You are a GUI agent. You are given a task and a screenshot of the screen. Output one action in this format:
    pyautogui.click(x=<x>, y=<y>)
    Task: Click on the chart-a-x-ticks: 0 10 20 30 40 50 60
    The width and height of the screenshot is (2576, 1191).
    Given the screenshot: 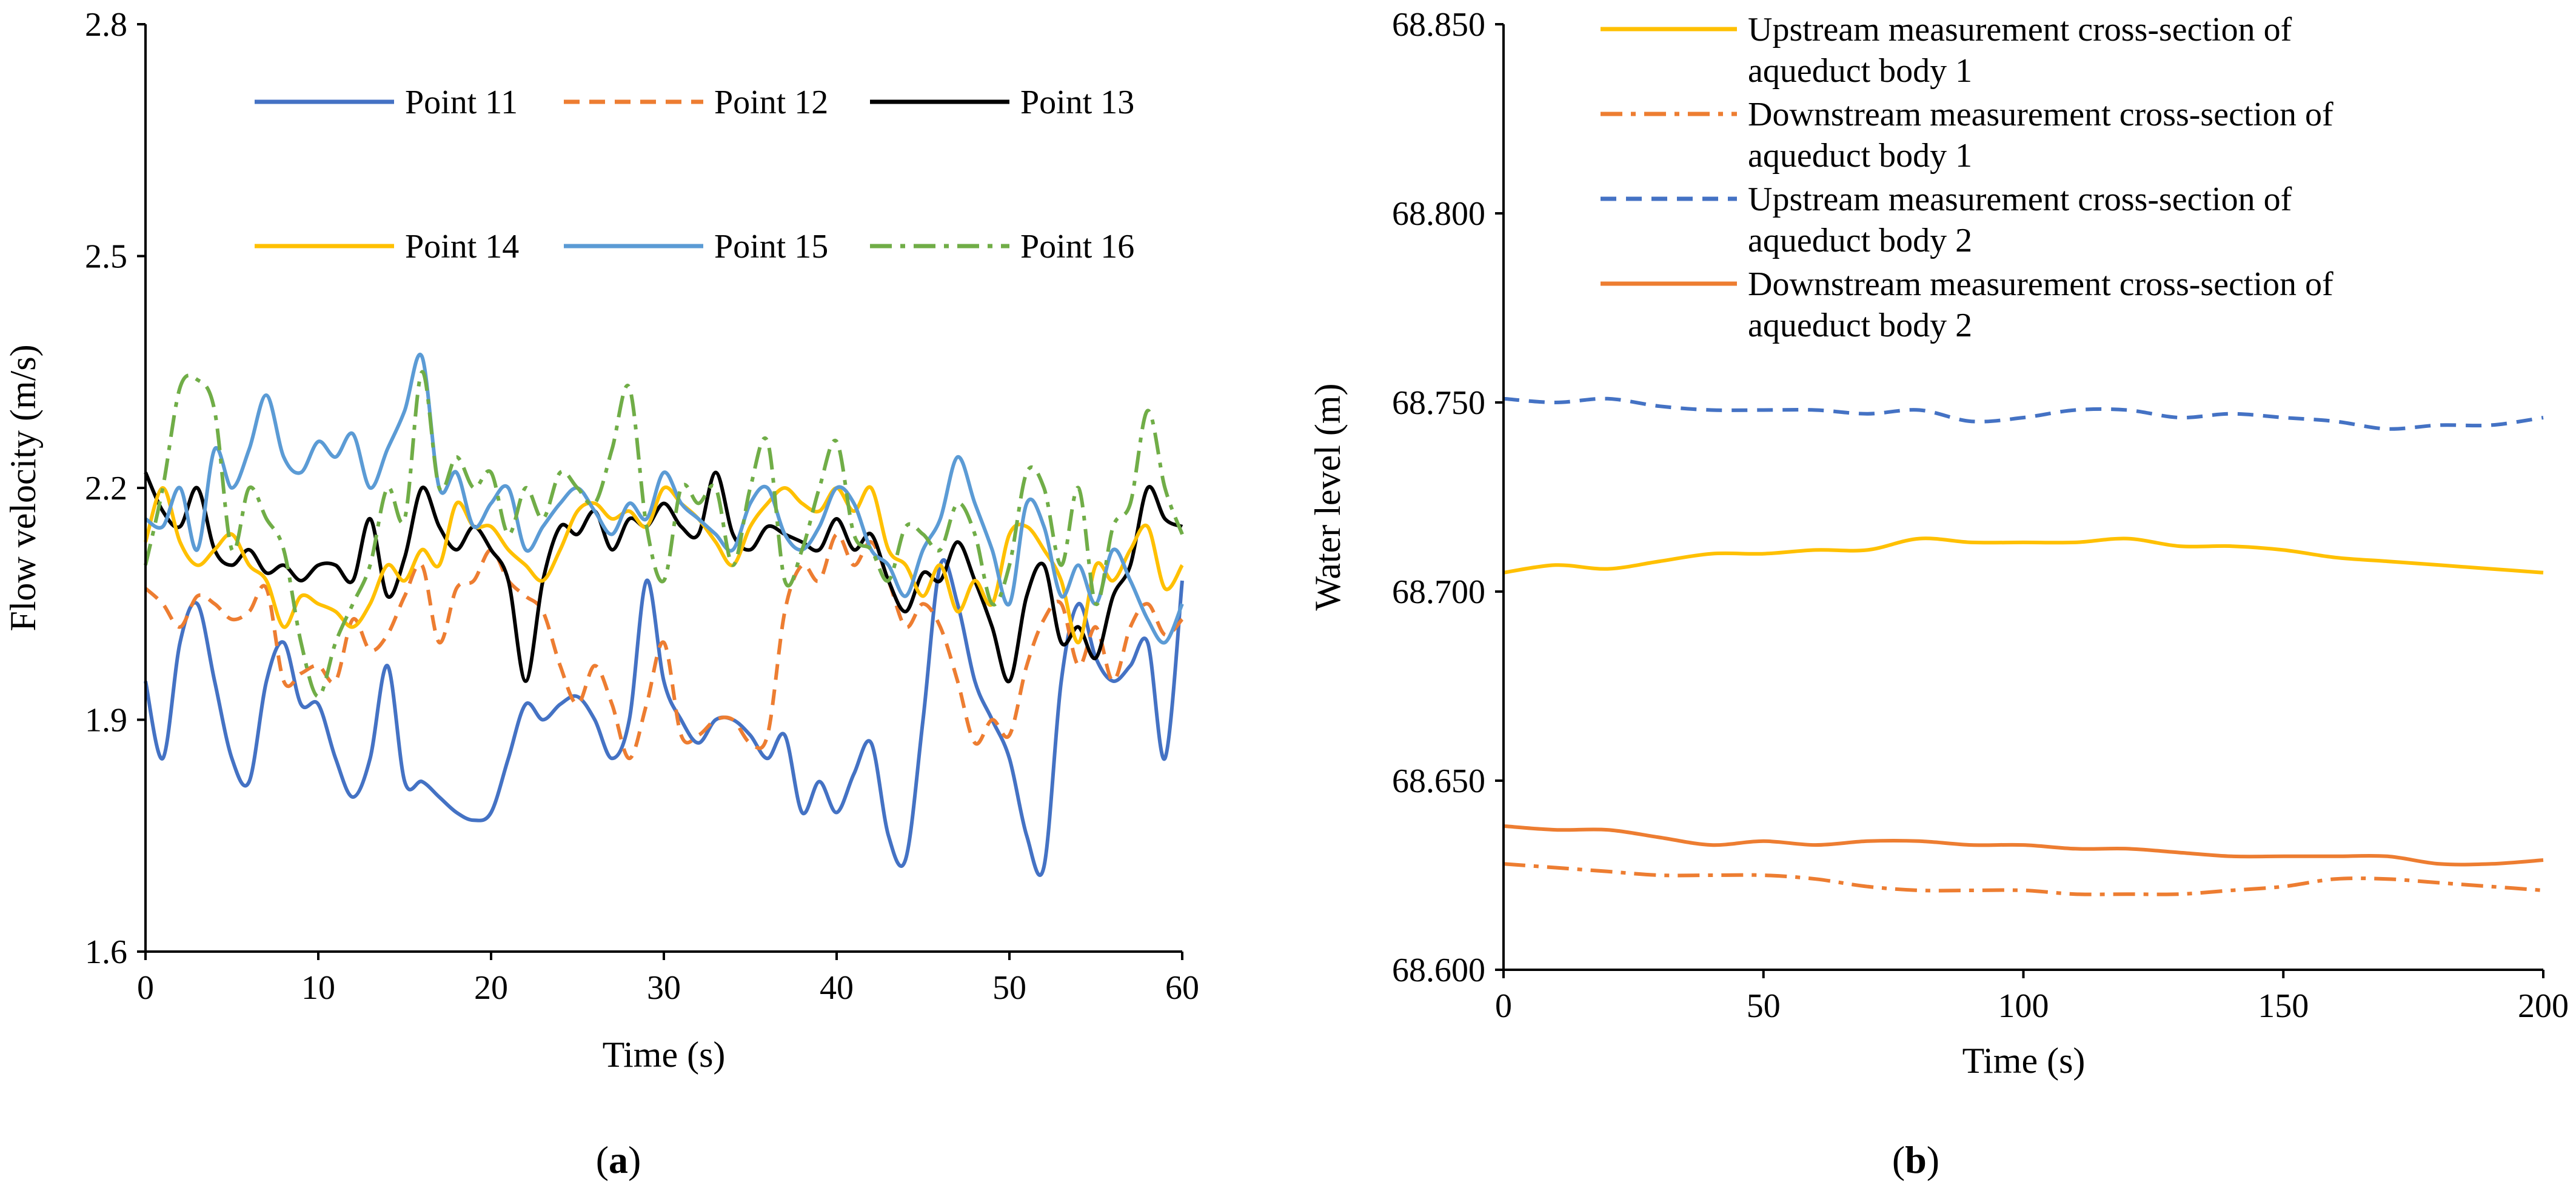 What is the action you would take?
    pyautogui.click(x=668, y=979)
    